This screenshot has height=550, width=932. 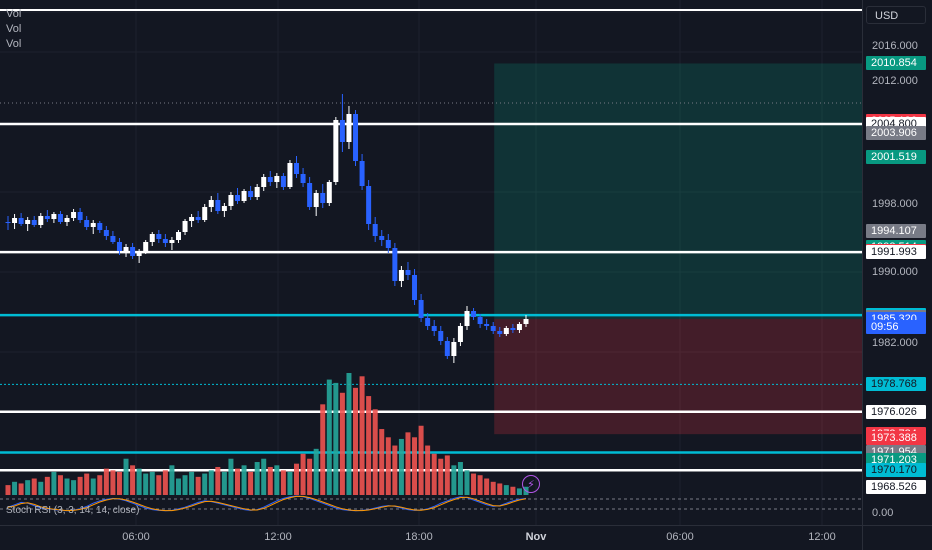 What do you see at coordinates (895, 343) in the screenshot?
I see `price-axis-tick: 1982.000` at bounding box center [895, 343].